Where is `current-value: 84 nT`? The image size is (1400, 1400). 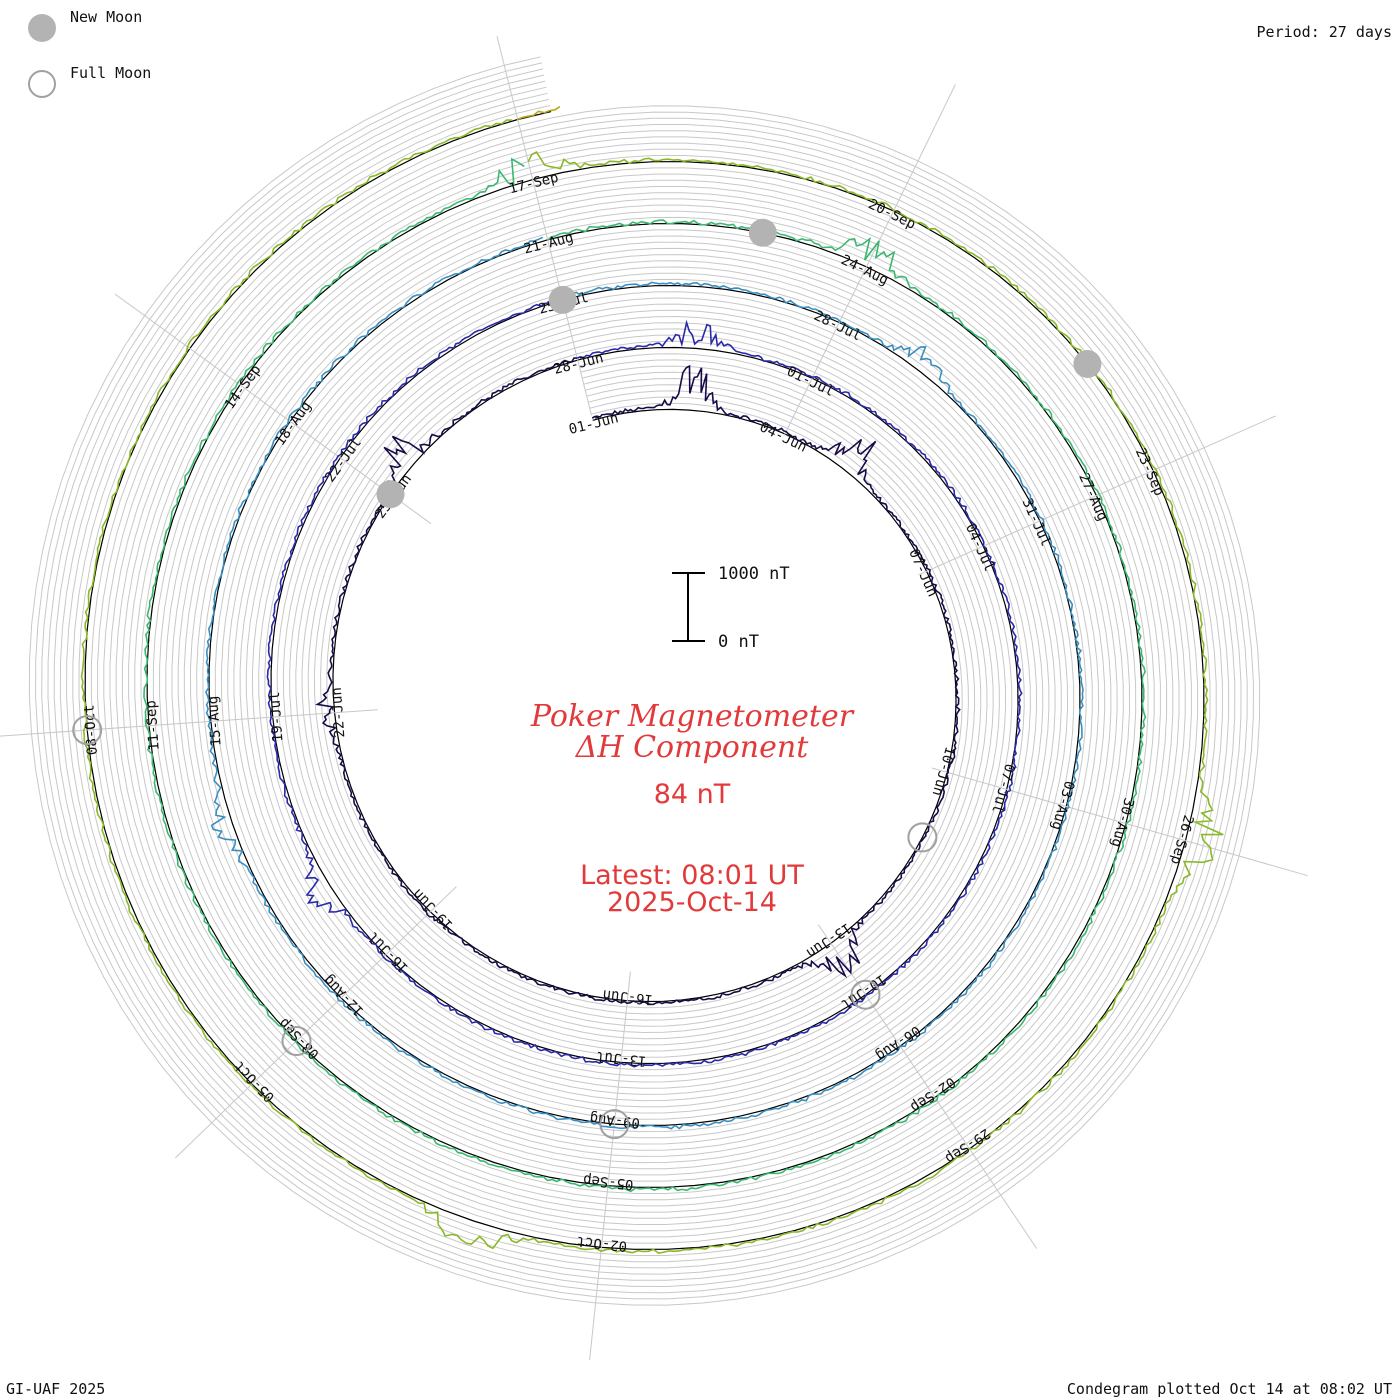
current-value: 84 nT is located at coordinates (692, 794).